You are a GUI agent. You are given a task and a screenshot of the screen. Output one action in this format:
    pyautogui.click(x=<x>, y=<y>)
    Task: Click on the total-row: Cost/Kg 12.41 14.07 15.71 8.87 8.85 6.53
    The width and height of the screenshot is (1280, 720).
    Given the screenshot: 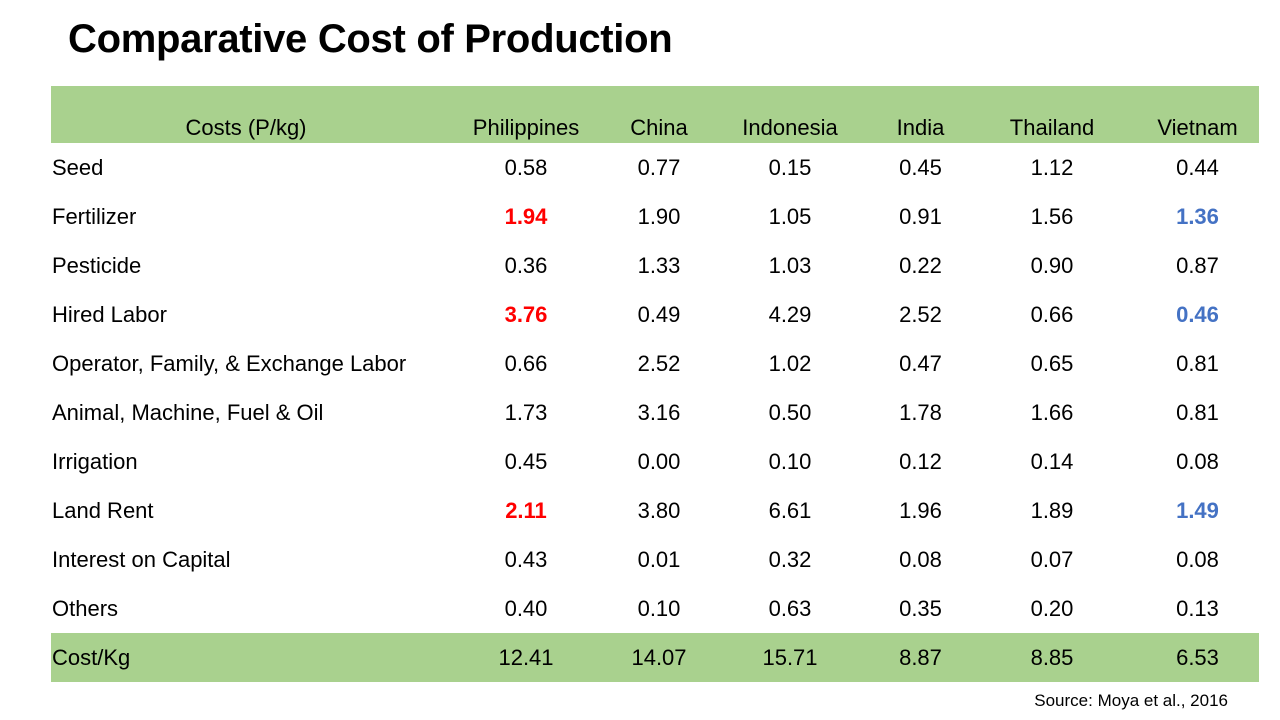 What is the action you would take?
    pyautogui.click(x=655, y=657)
    